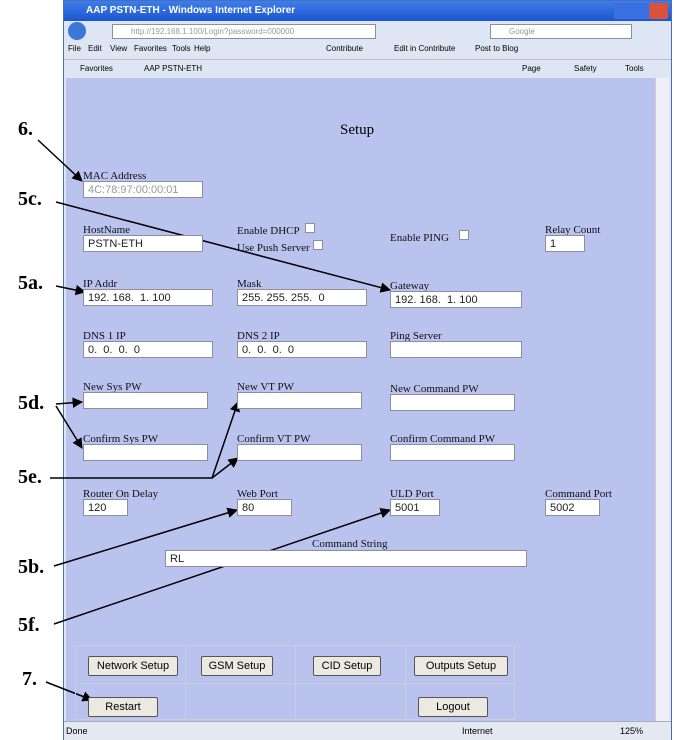 This screenshot has height=740, width=674. I want to click on field-label: Ping Server, so click(416, 336).